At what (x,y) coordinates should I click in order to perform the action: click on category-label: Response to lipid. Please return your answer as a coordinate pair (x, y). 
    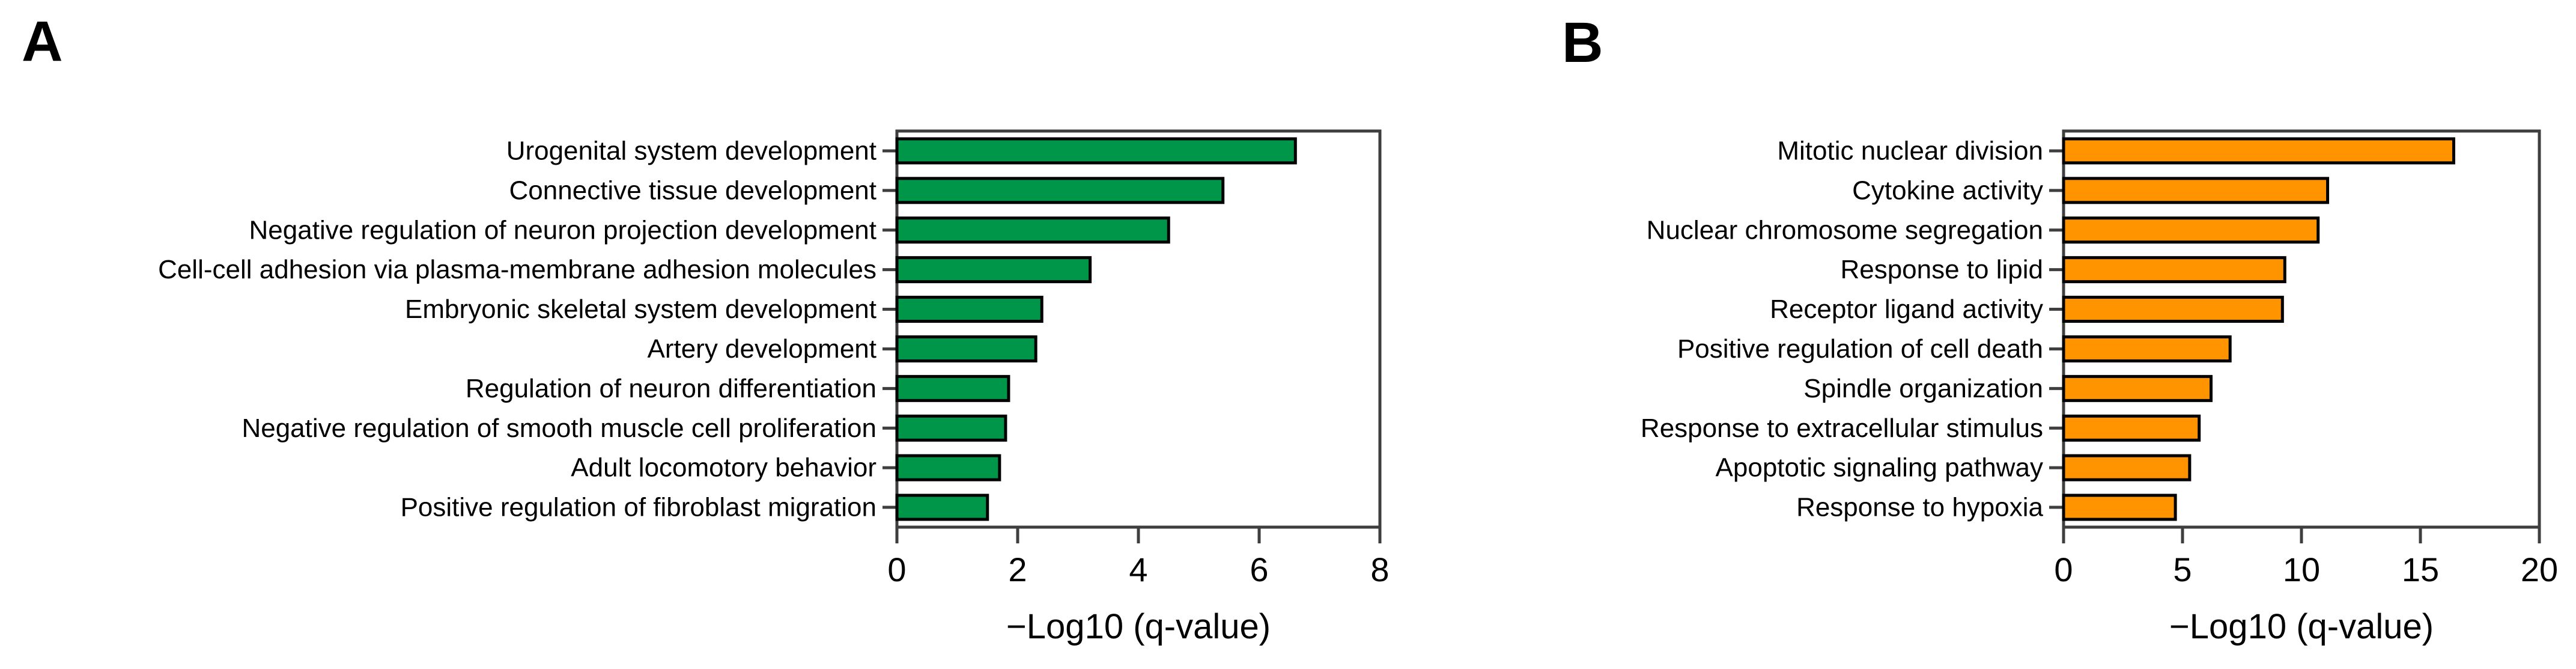
    Looking at the image, I should click on (1941, 269).